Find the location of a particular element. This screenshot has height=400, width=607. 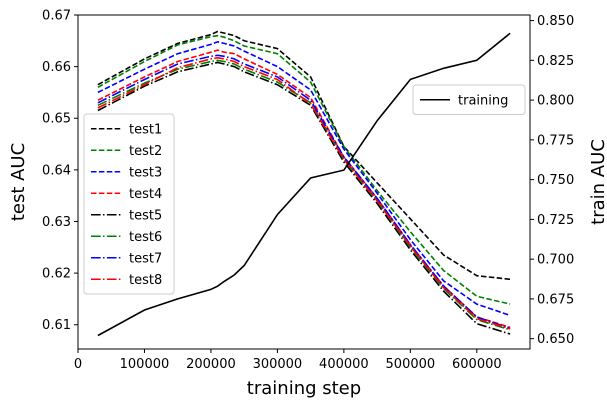

y-left-tick-label: 0.61 is located at coordinates (56, 325).